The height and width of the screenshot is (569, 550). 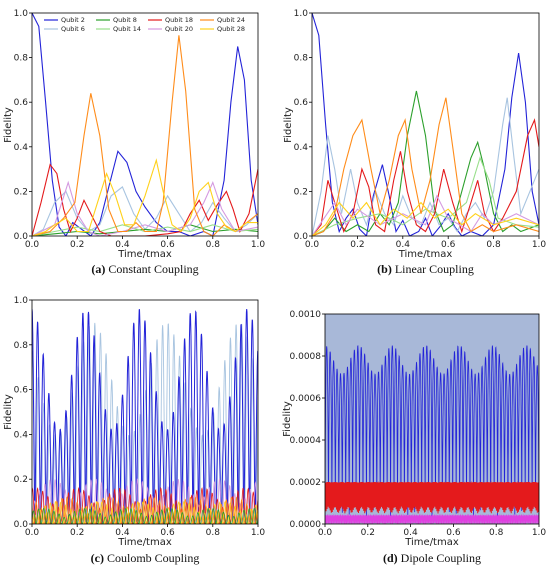 What do you see at coordinates (151, 558) in the screenshot?
I see `caption-text: Coulomb Coupling` at bounding box center [151, 558].